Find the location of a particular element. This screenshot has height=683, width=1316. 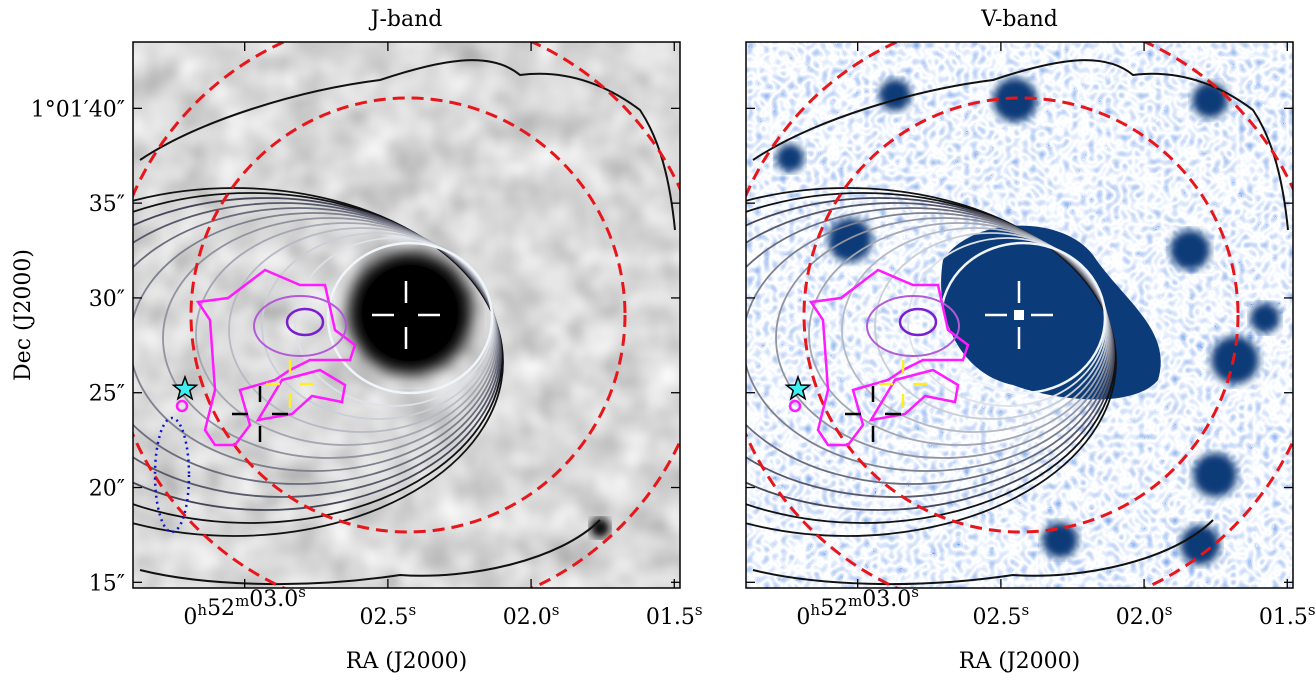

y-tick-label: 20″ is located at coordinates (107, 489).